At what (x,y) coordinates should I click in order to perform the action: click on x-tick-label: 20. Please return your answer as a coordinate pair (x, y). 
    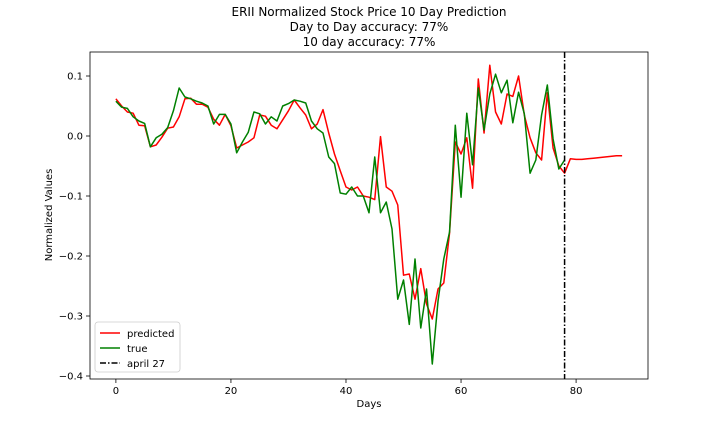
    Looking at the image, I should click on (231, 391).